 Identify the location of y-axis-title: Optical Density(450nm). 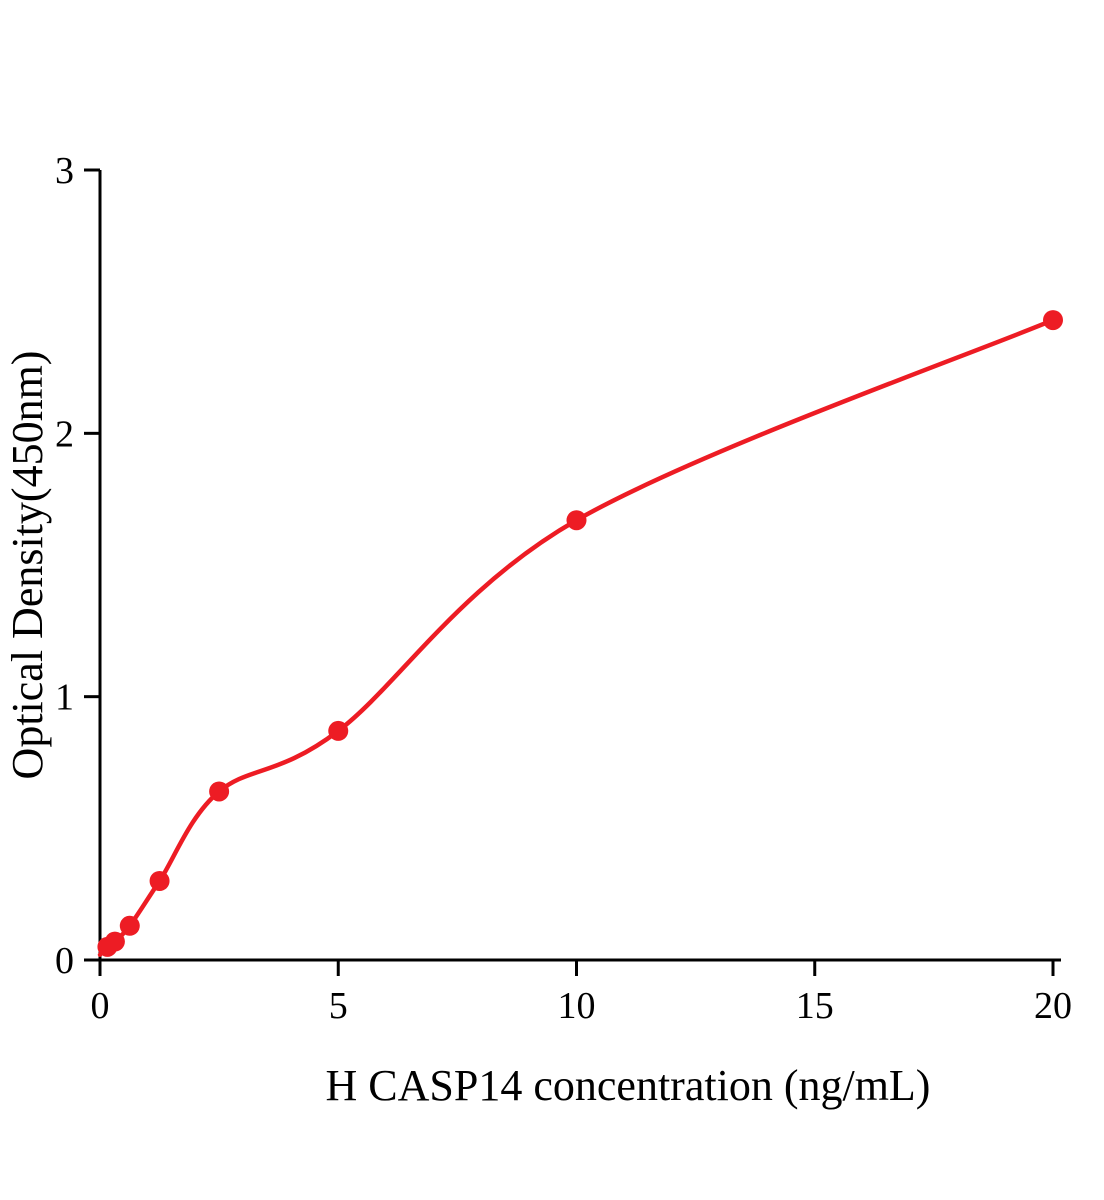
(27, 565).